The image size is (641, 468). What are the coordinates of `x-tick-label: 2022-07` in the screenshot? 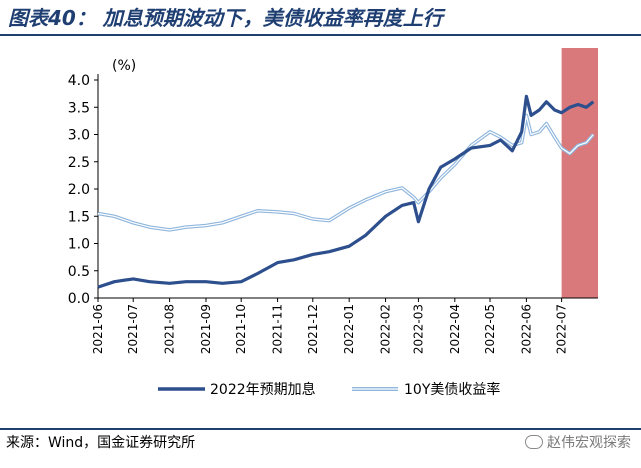 It's located at (562, 329).